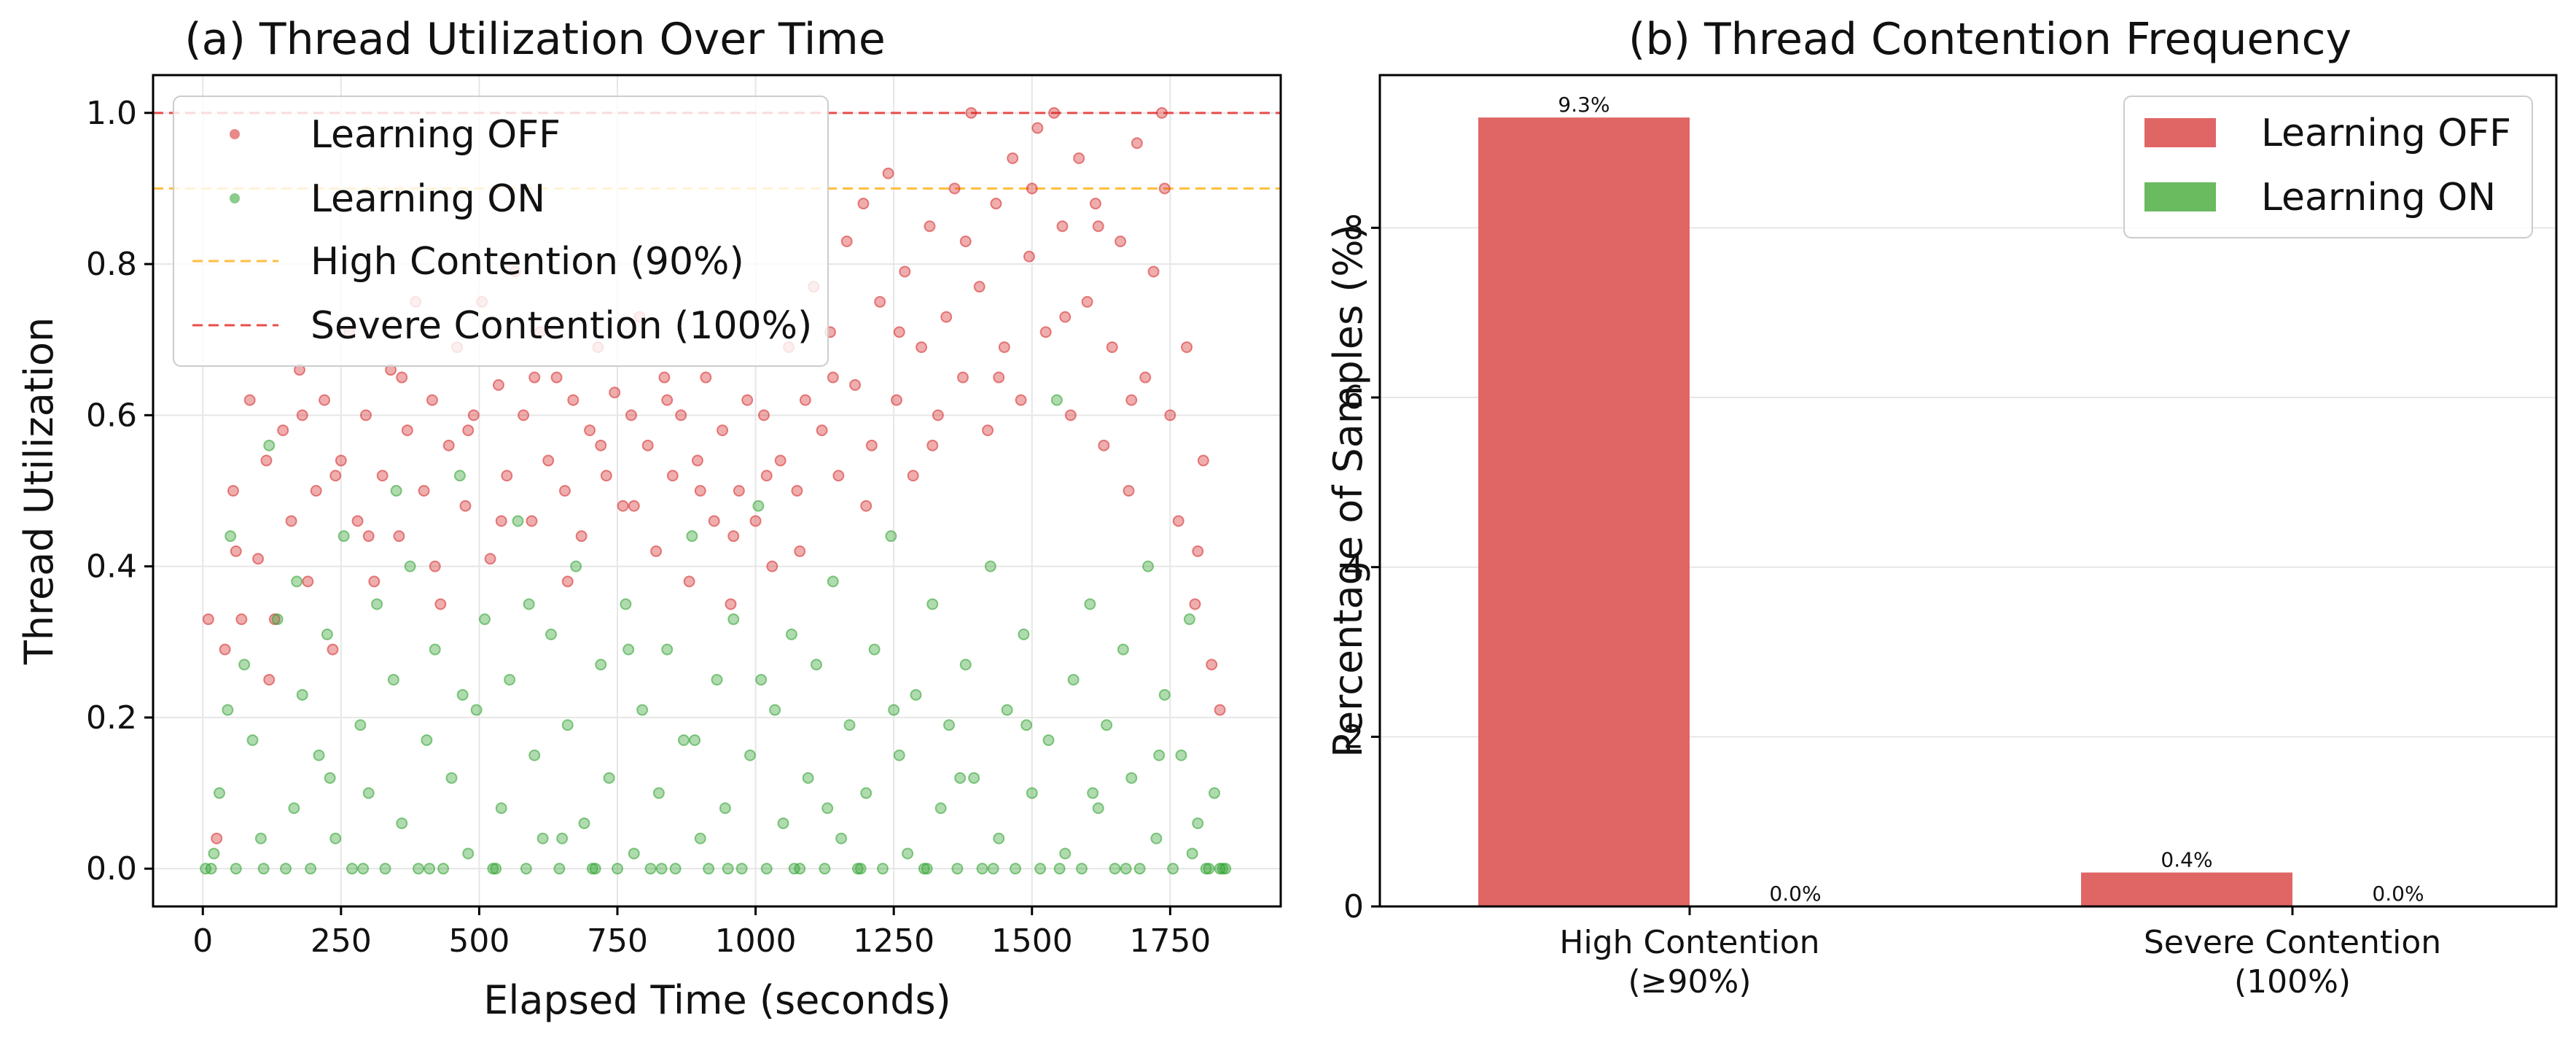 This screenshot has height=1045, width=2576. Describe the element at coordinates (2292, 982) in the screenshot. I see `bar-x-tick-label: (100%)` at that location.